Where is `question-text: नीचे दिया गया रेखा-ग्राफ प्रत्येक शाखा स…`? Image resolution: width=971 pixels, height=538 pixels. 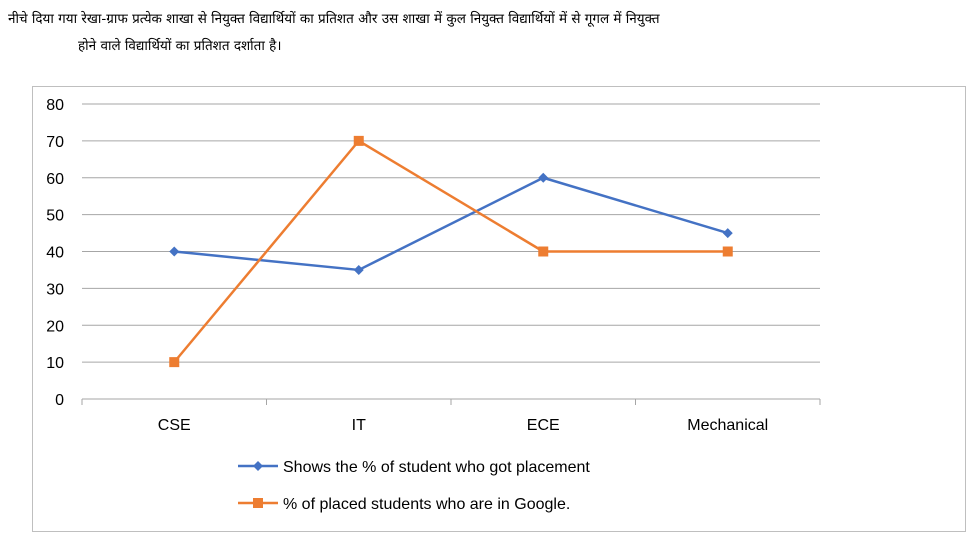 question-text: नीचे दिया गया रेखा-ग्राफ प्रत्येक शाखा स… is located at coordinates (488, 33).